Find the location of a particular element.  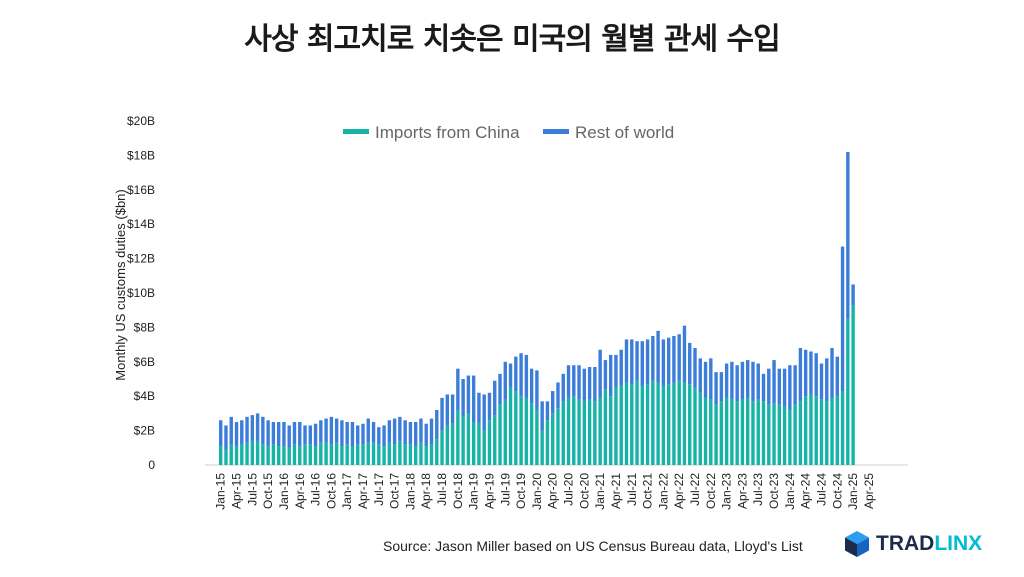

y-tick-label: $18B is located at coordinates (141, 155).